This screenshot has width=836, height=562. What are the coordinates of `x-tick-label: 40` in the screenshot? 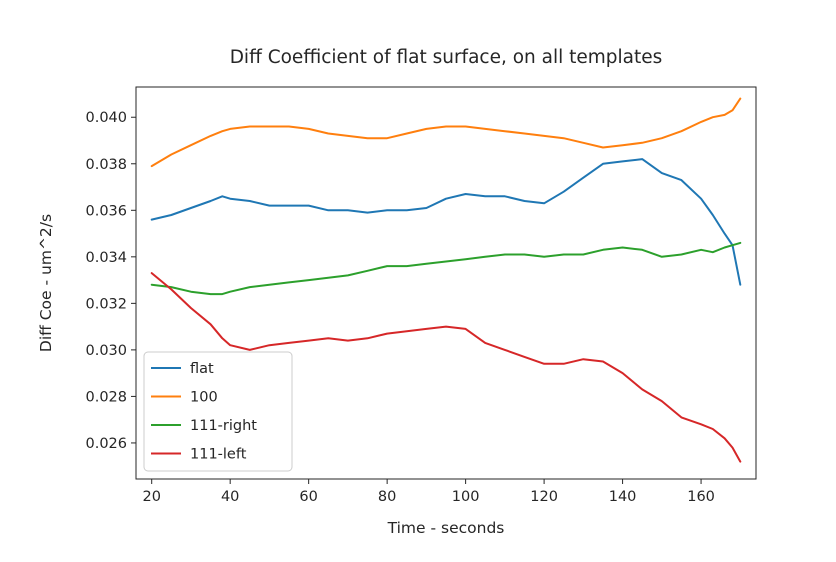 It's located at (230, 497).